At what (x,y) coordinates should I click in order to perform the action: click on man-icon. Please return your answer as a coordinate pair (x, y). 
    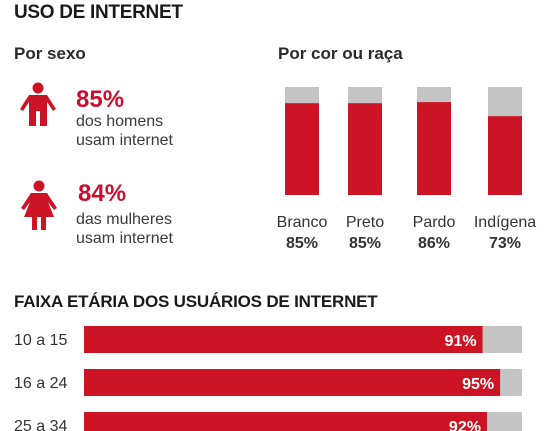
    Looking at the image, I should click on (38, 104).